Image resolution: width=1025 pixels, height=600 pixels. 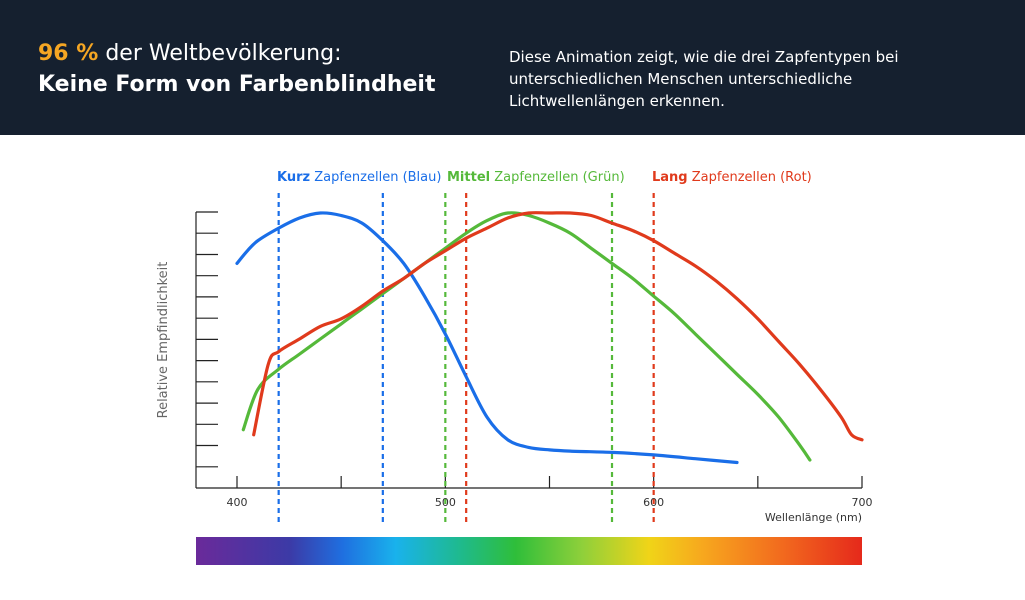 What do you see at coordinates (68, 53) in the screenshot?
I see `headline-percent: 96 %` at bounding box center [68, 53].